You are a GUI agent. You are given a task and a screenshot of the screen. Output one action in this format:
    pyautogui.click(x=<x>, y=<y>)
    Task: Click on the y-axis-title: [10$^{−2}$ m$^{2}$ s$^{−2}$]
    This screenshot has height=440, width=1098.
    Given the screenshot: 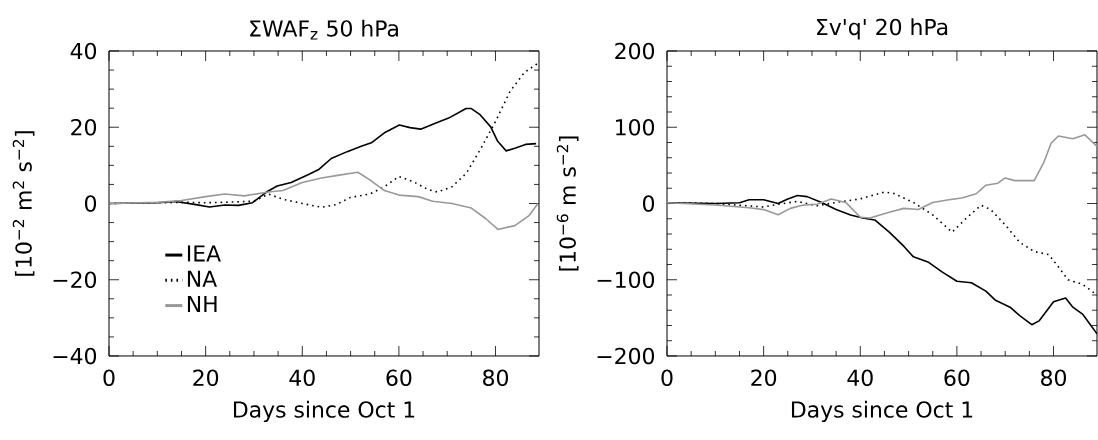 What is the action you would take?
    pyautogui.click(x=23, y=203)
    